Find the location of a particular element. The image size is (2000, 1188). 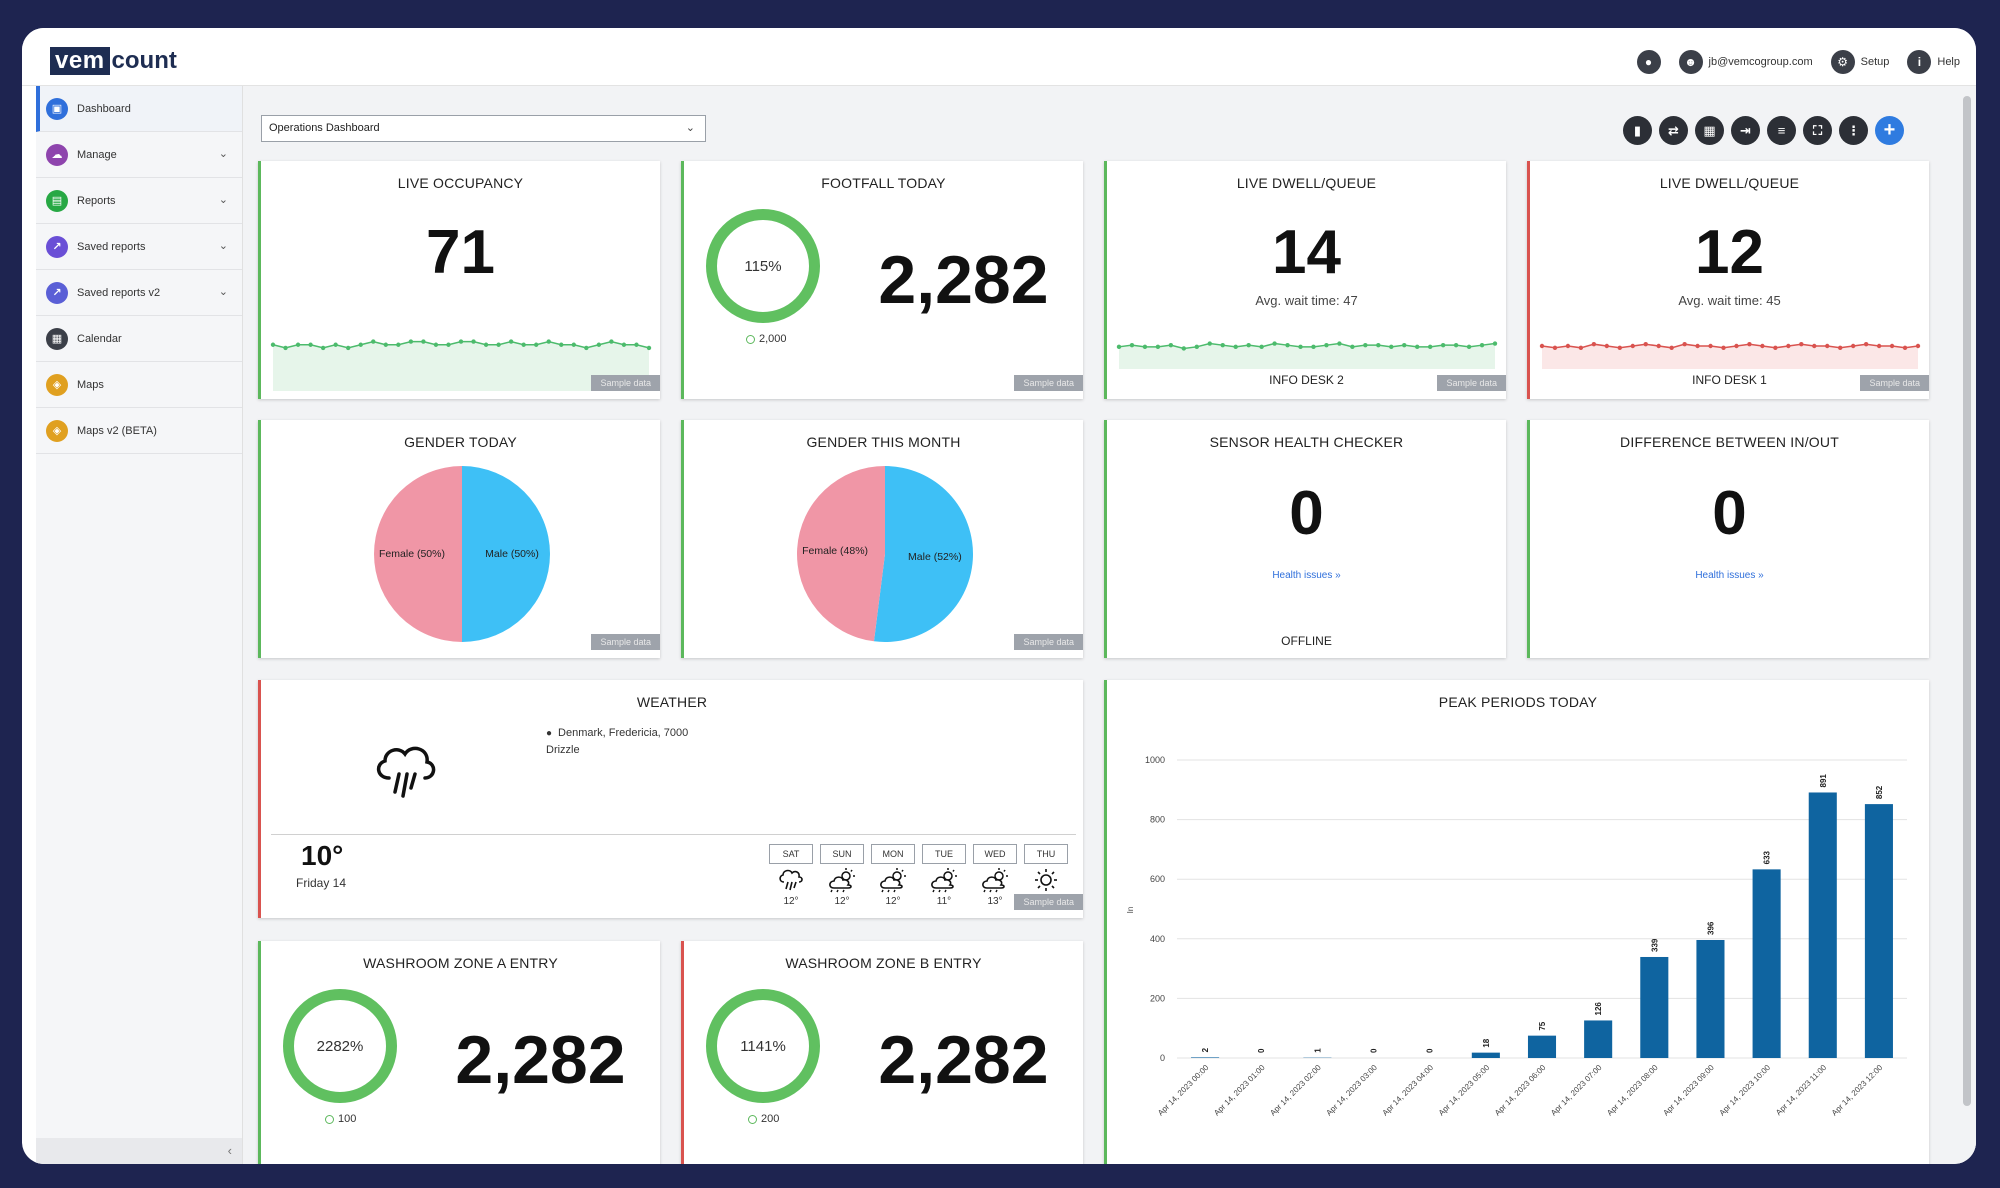

cloud-icon: ☁ is located at coordinates (57, 154).